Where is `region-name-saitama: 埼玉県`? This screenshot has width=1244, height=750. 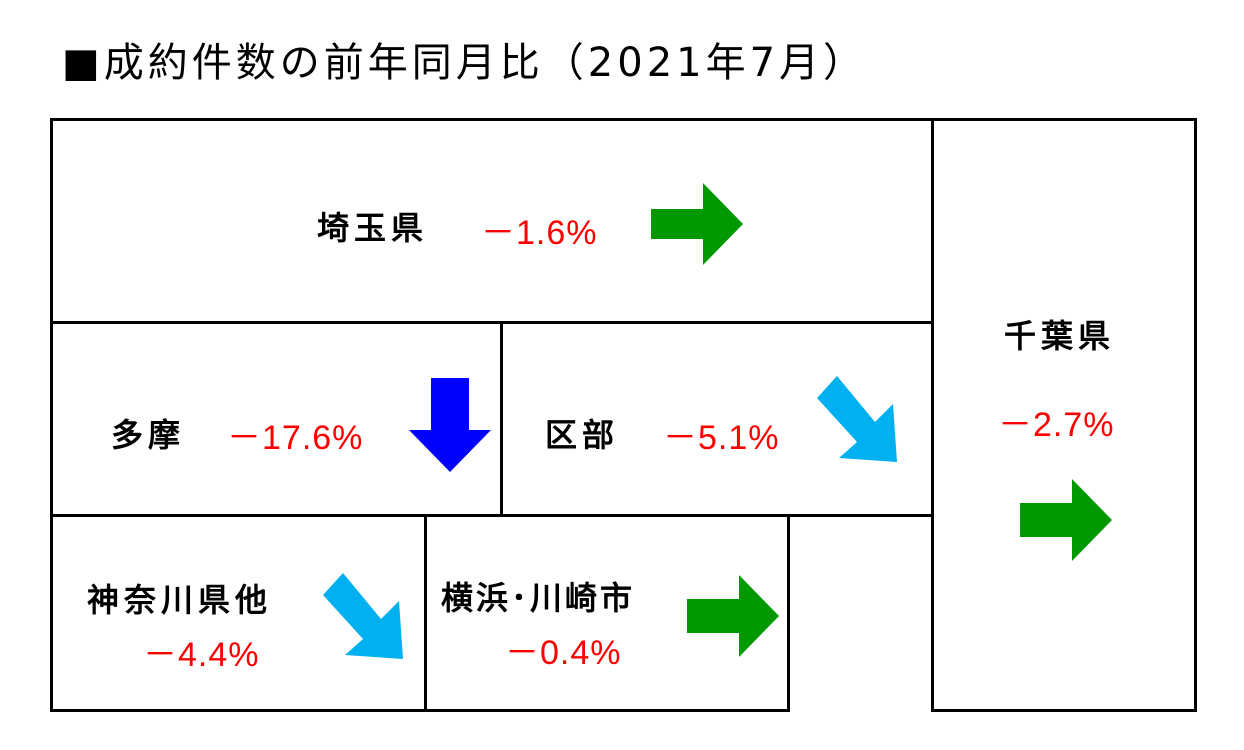 region-name-saitama: 埼玉県 is located at coordinates (373, 228).